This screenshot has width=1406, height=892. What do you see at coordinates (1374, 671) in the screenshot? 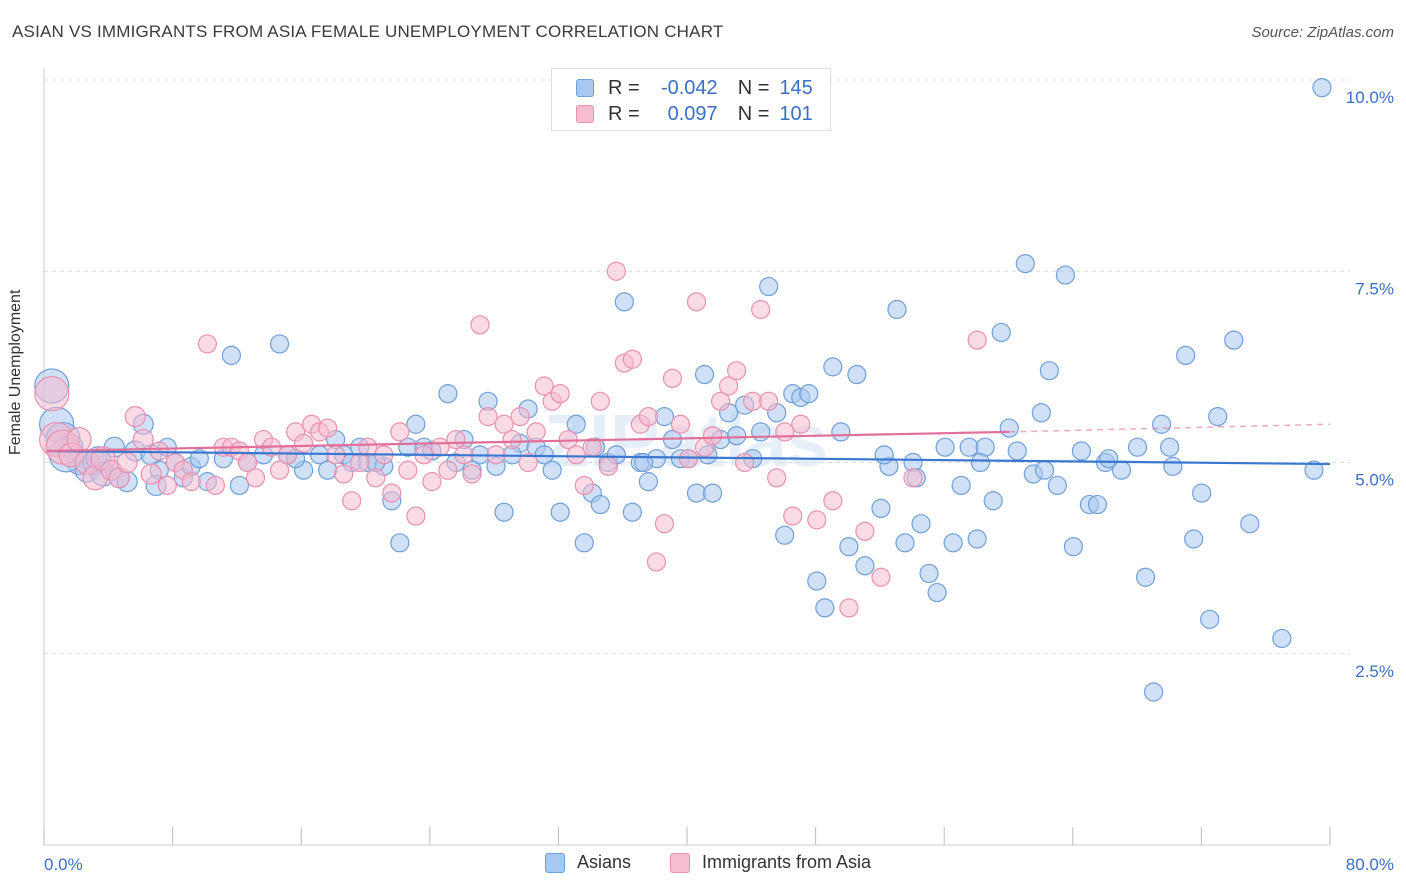
I see `y-tick-label: 2.5%` at bounding box center [1374, 671].